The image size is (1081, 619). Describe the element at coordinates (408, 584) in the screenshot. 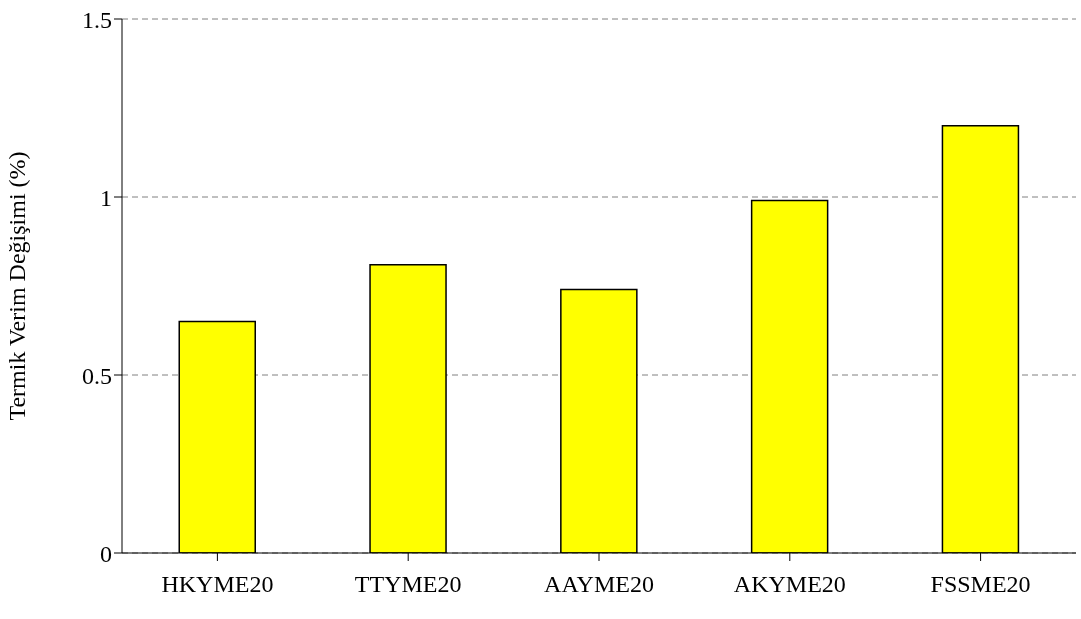

I see `x-tick-label: TTYME20` at that location.